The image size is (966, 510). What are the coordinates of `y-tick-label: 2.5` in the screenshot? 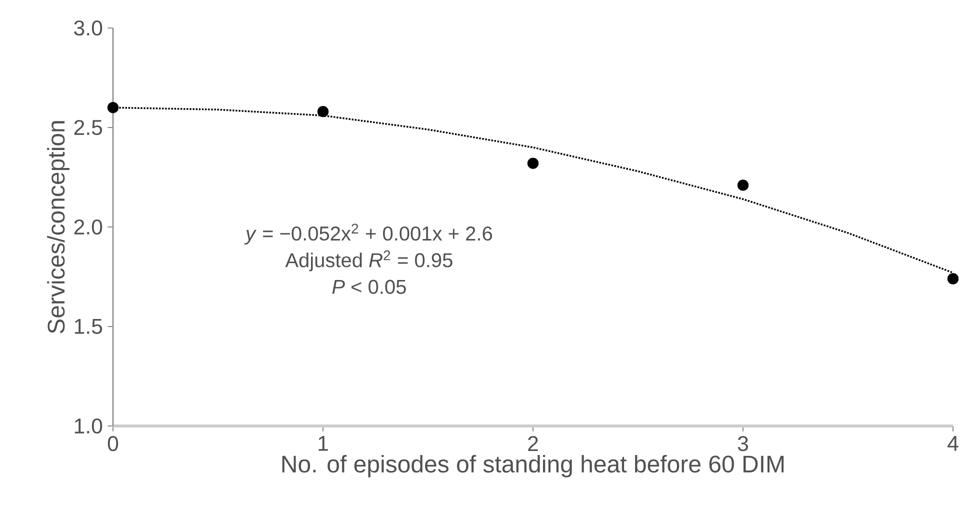 It's located at (88, 128).